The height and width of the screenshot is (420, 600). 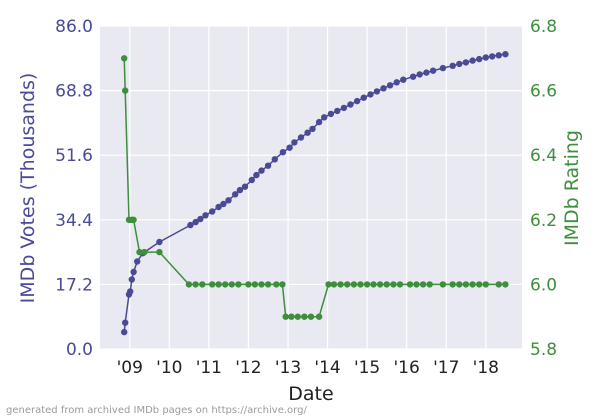 I want to click on x-tick-label: '12, so click(x=248, y=368).